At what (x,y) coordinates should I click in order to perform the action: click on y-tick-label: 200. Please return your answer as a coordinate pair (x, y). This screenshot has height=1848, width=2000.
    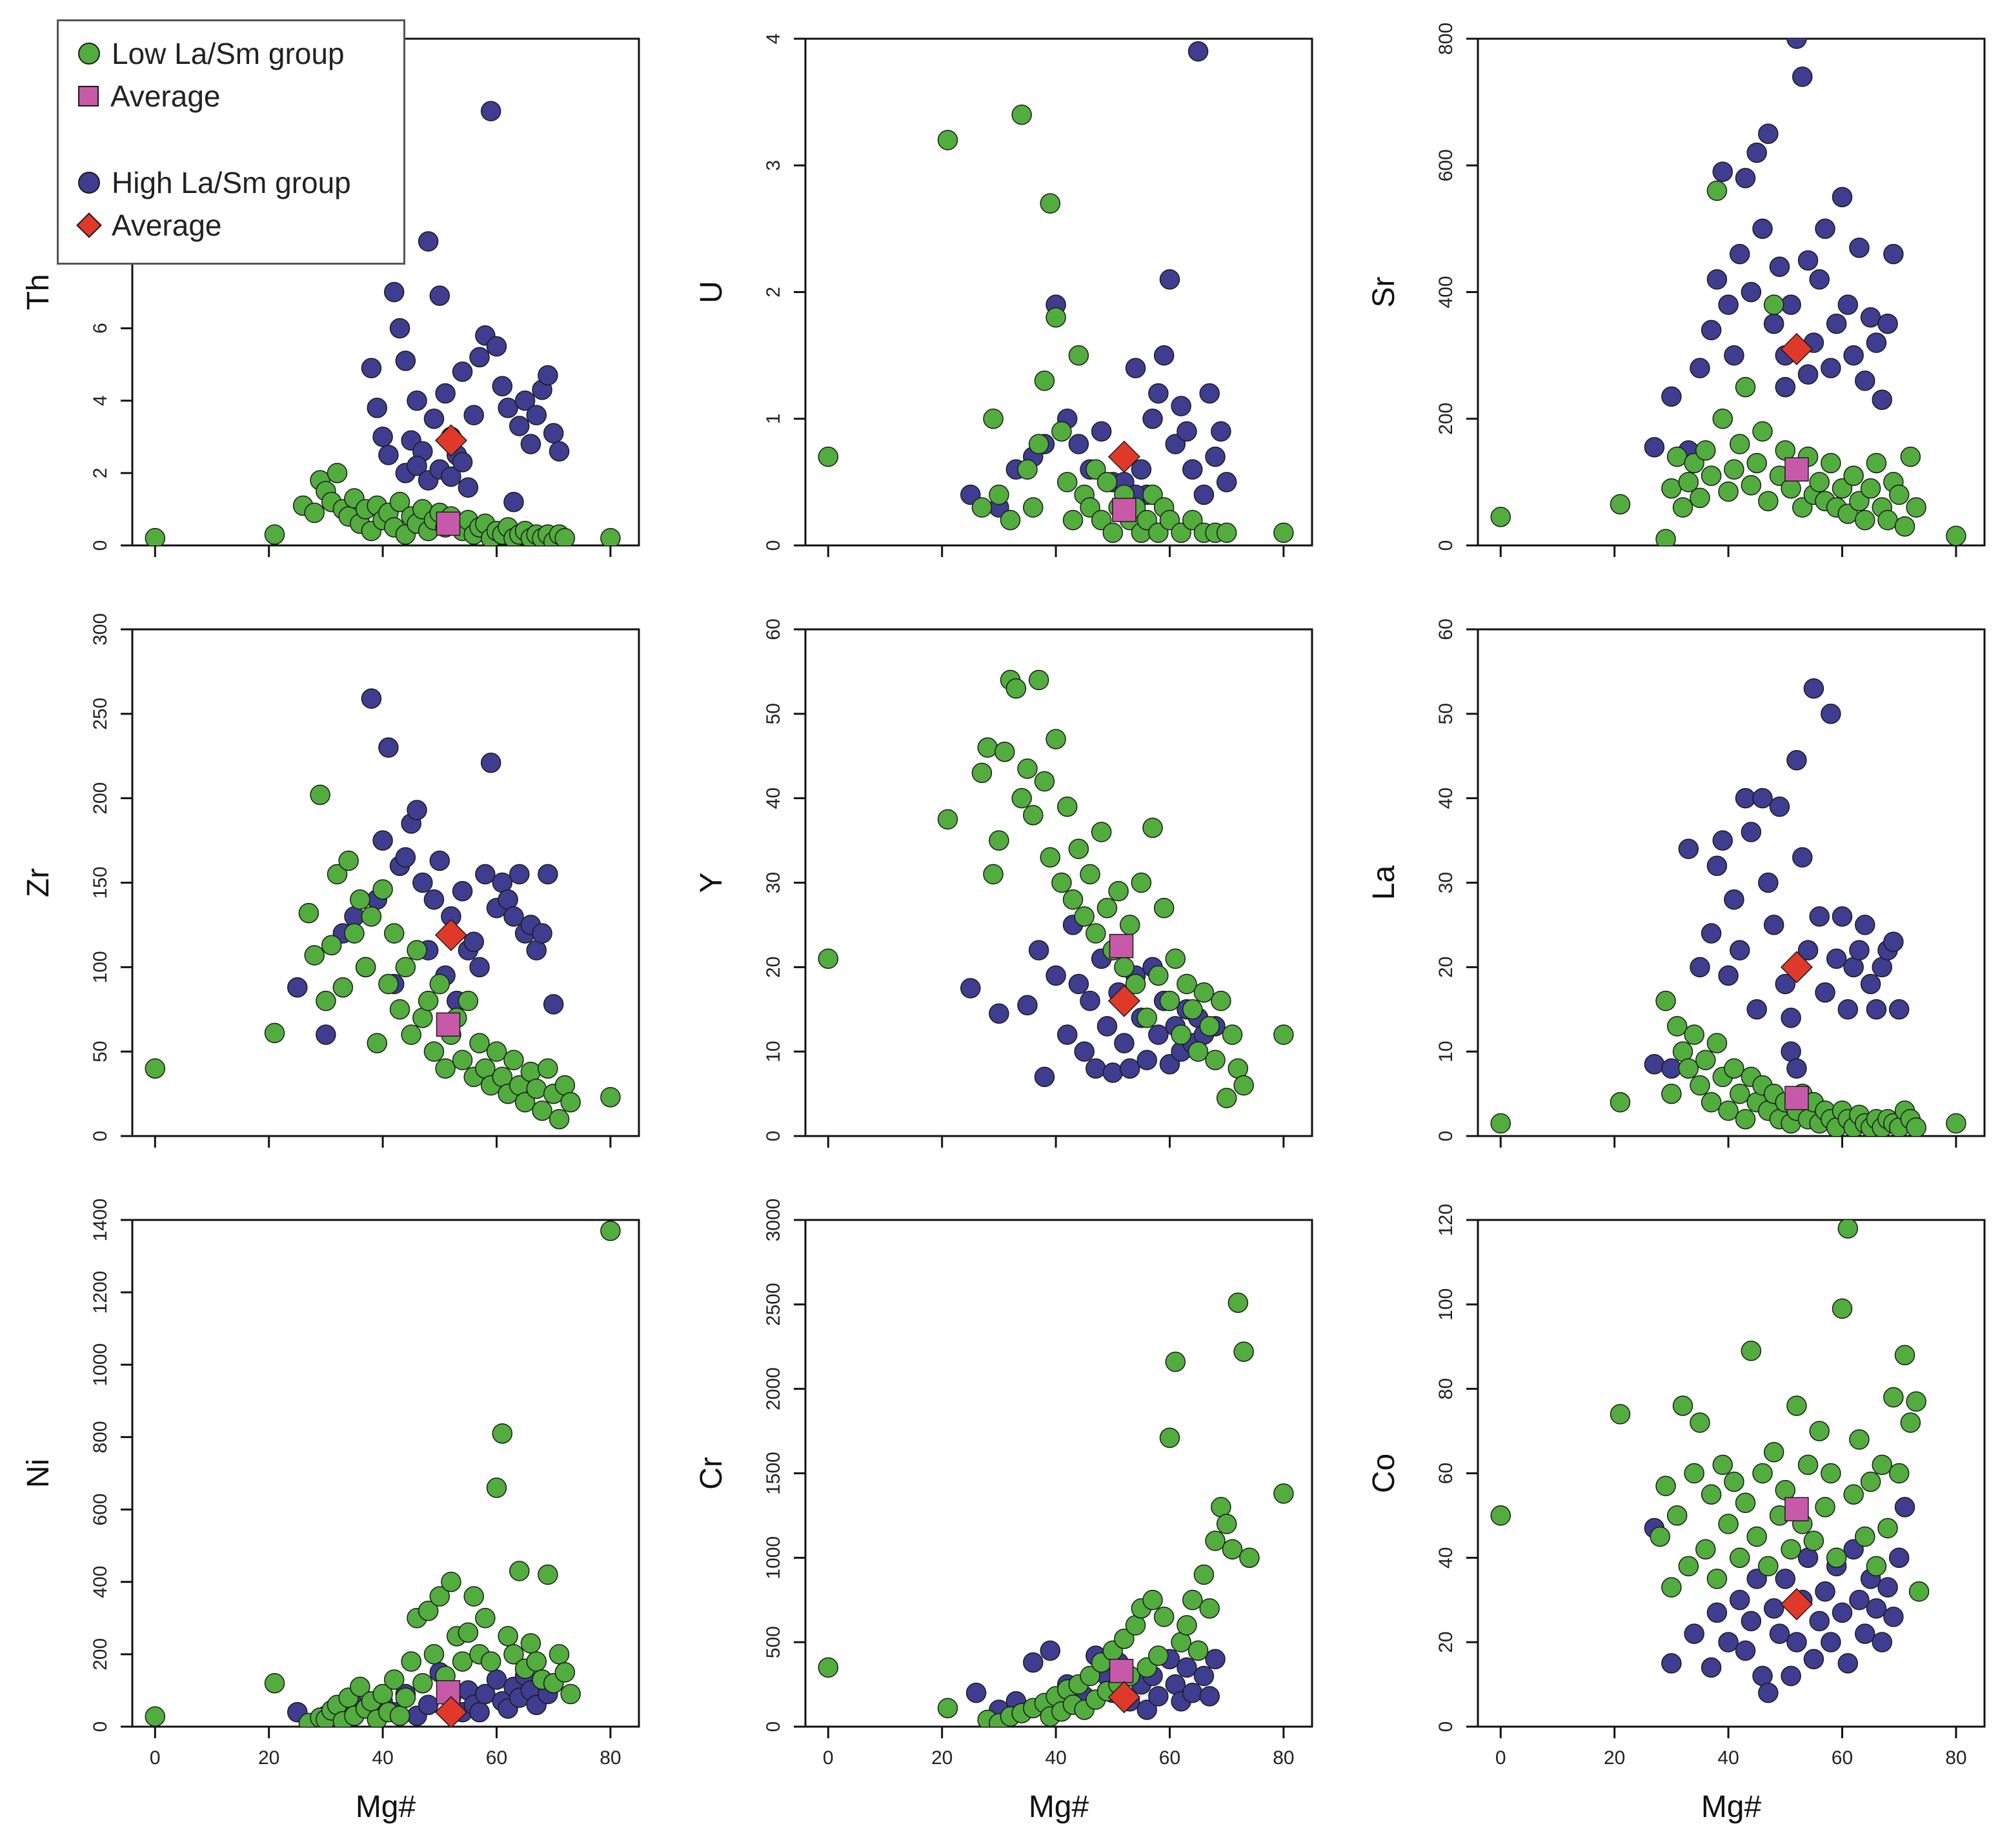
    Looking at the image, I should click on (100, 1654).